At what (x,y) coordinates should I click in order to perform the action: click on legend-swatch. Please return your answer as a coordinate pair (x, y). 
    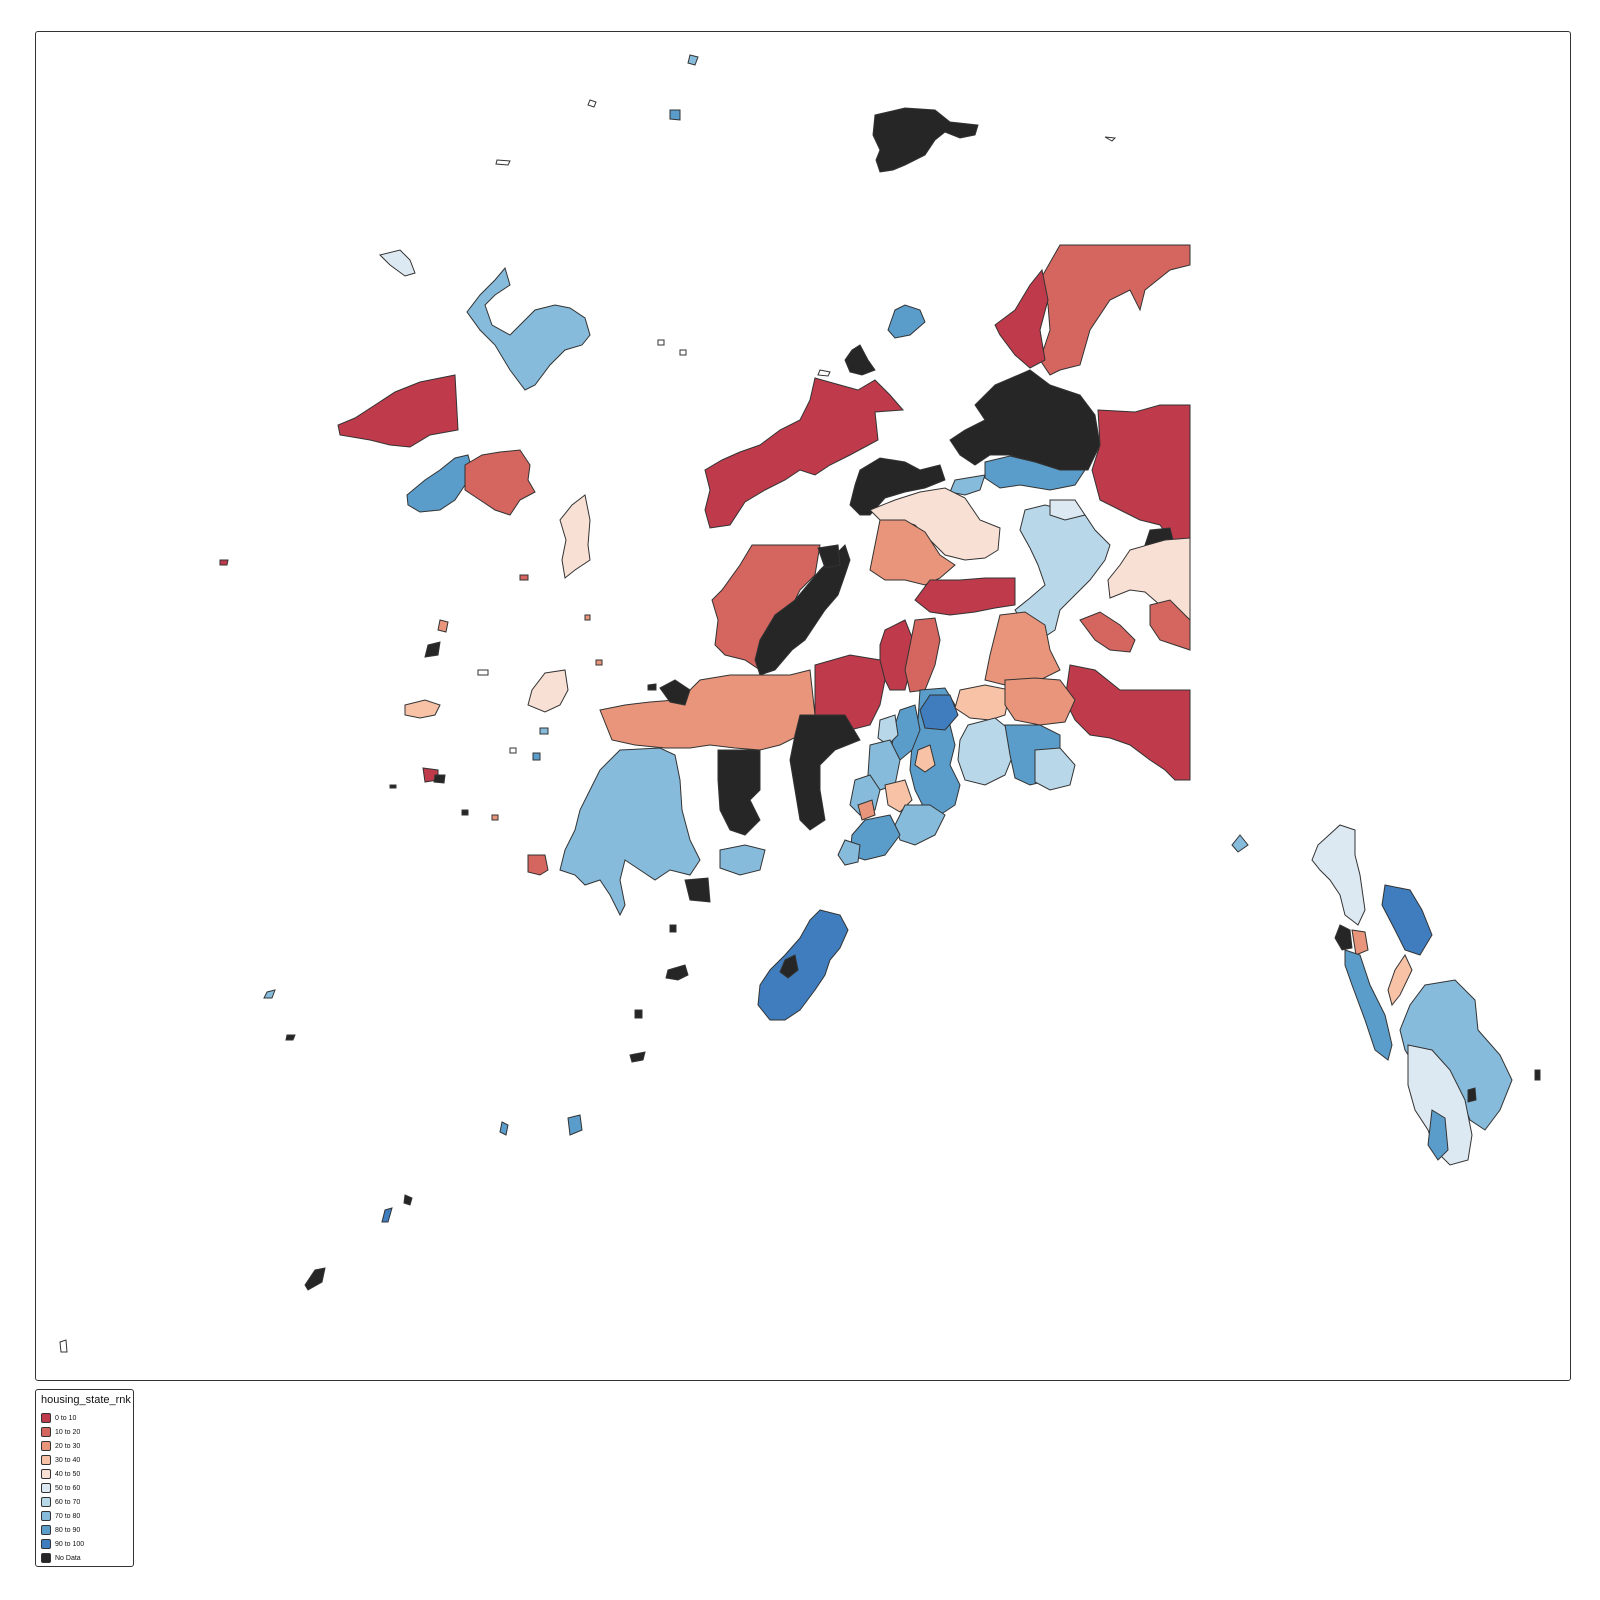
    Looking at the image, I should click on (46, 1460).